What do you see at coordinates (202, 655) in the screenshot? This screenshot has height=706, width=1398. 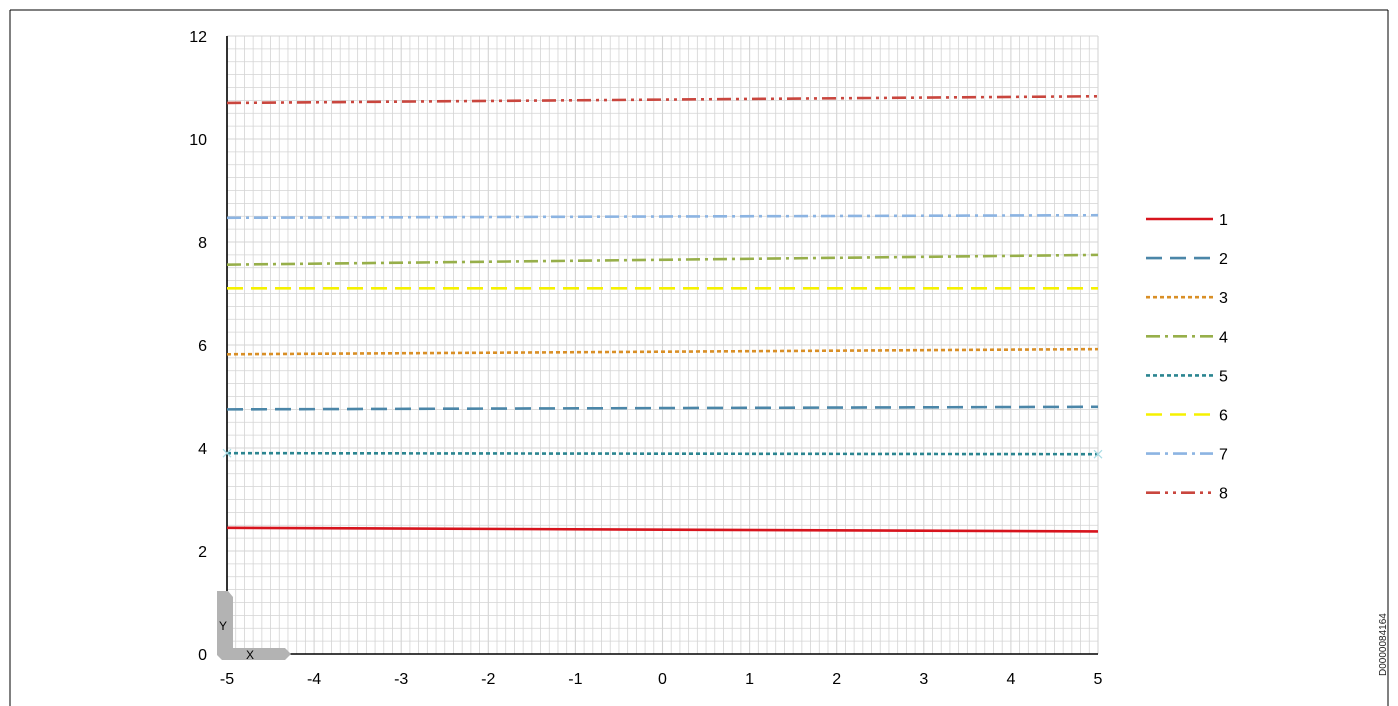 I see `y-tick-label: 0` at bounding box center [202, 655].